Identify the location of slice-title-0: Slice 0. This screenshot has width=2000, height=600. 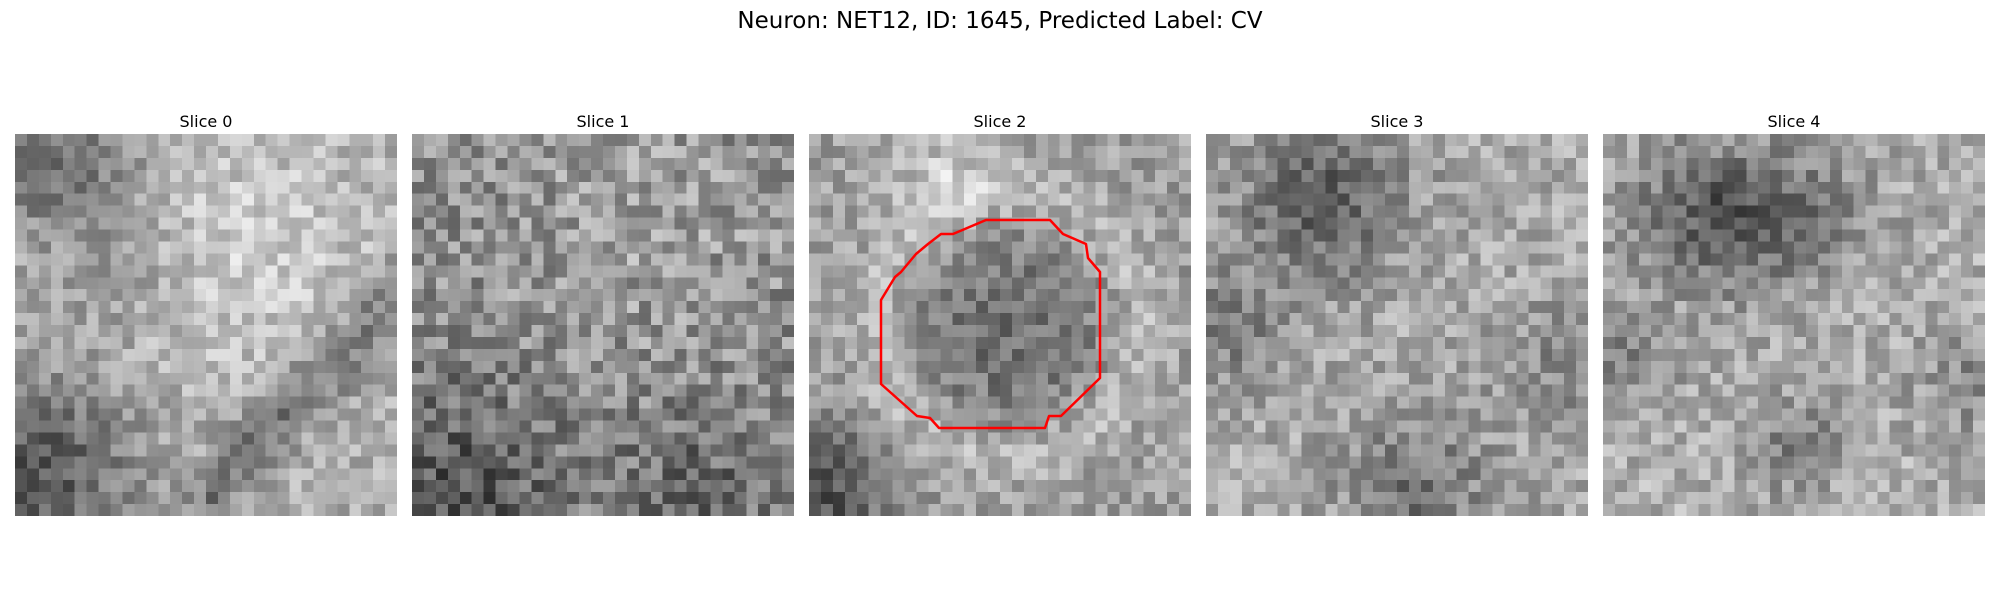
(206, 121).